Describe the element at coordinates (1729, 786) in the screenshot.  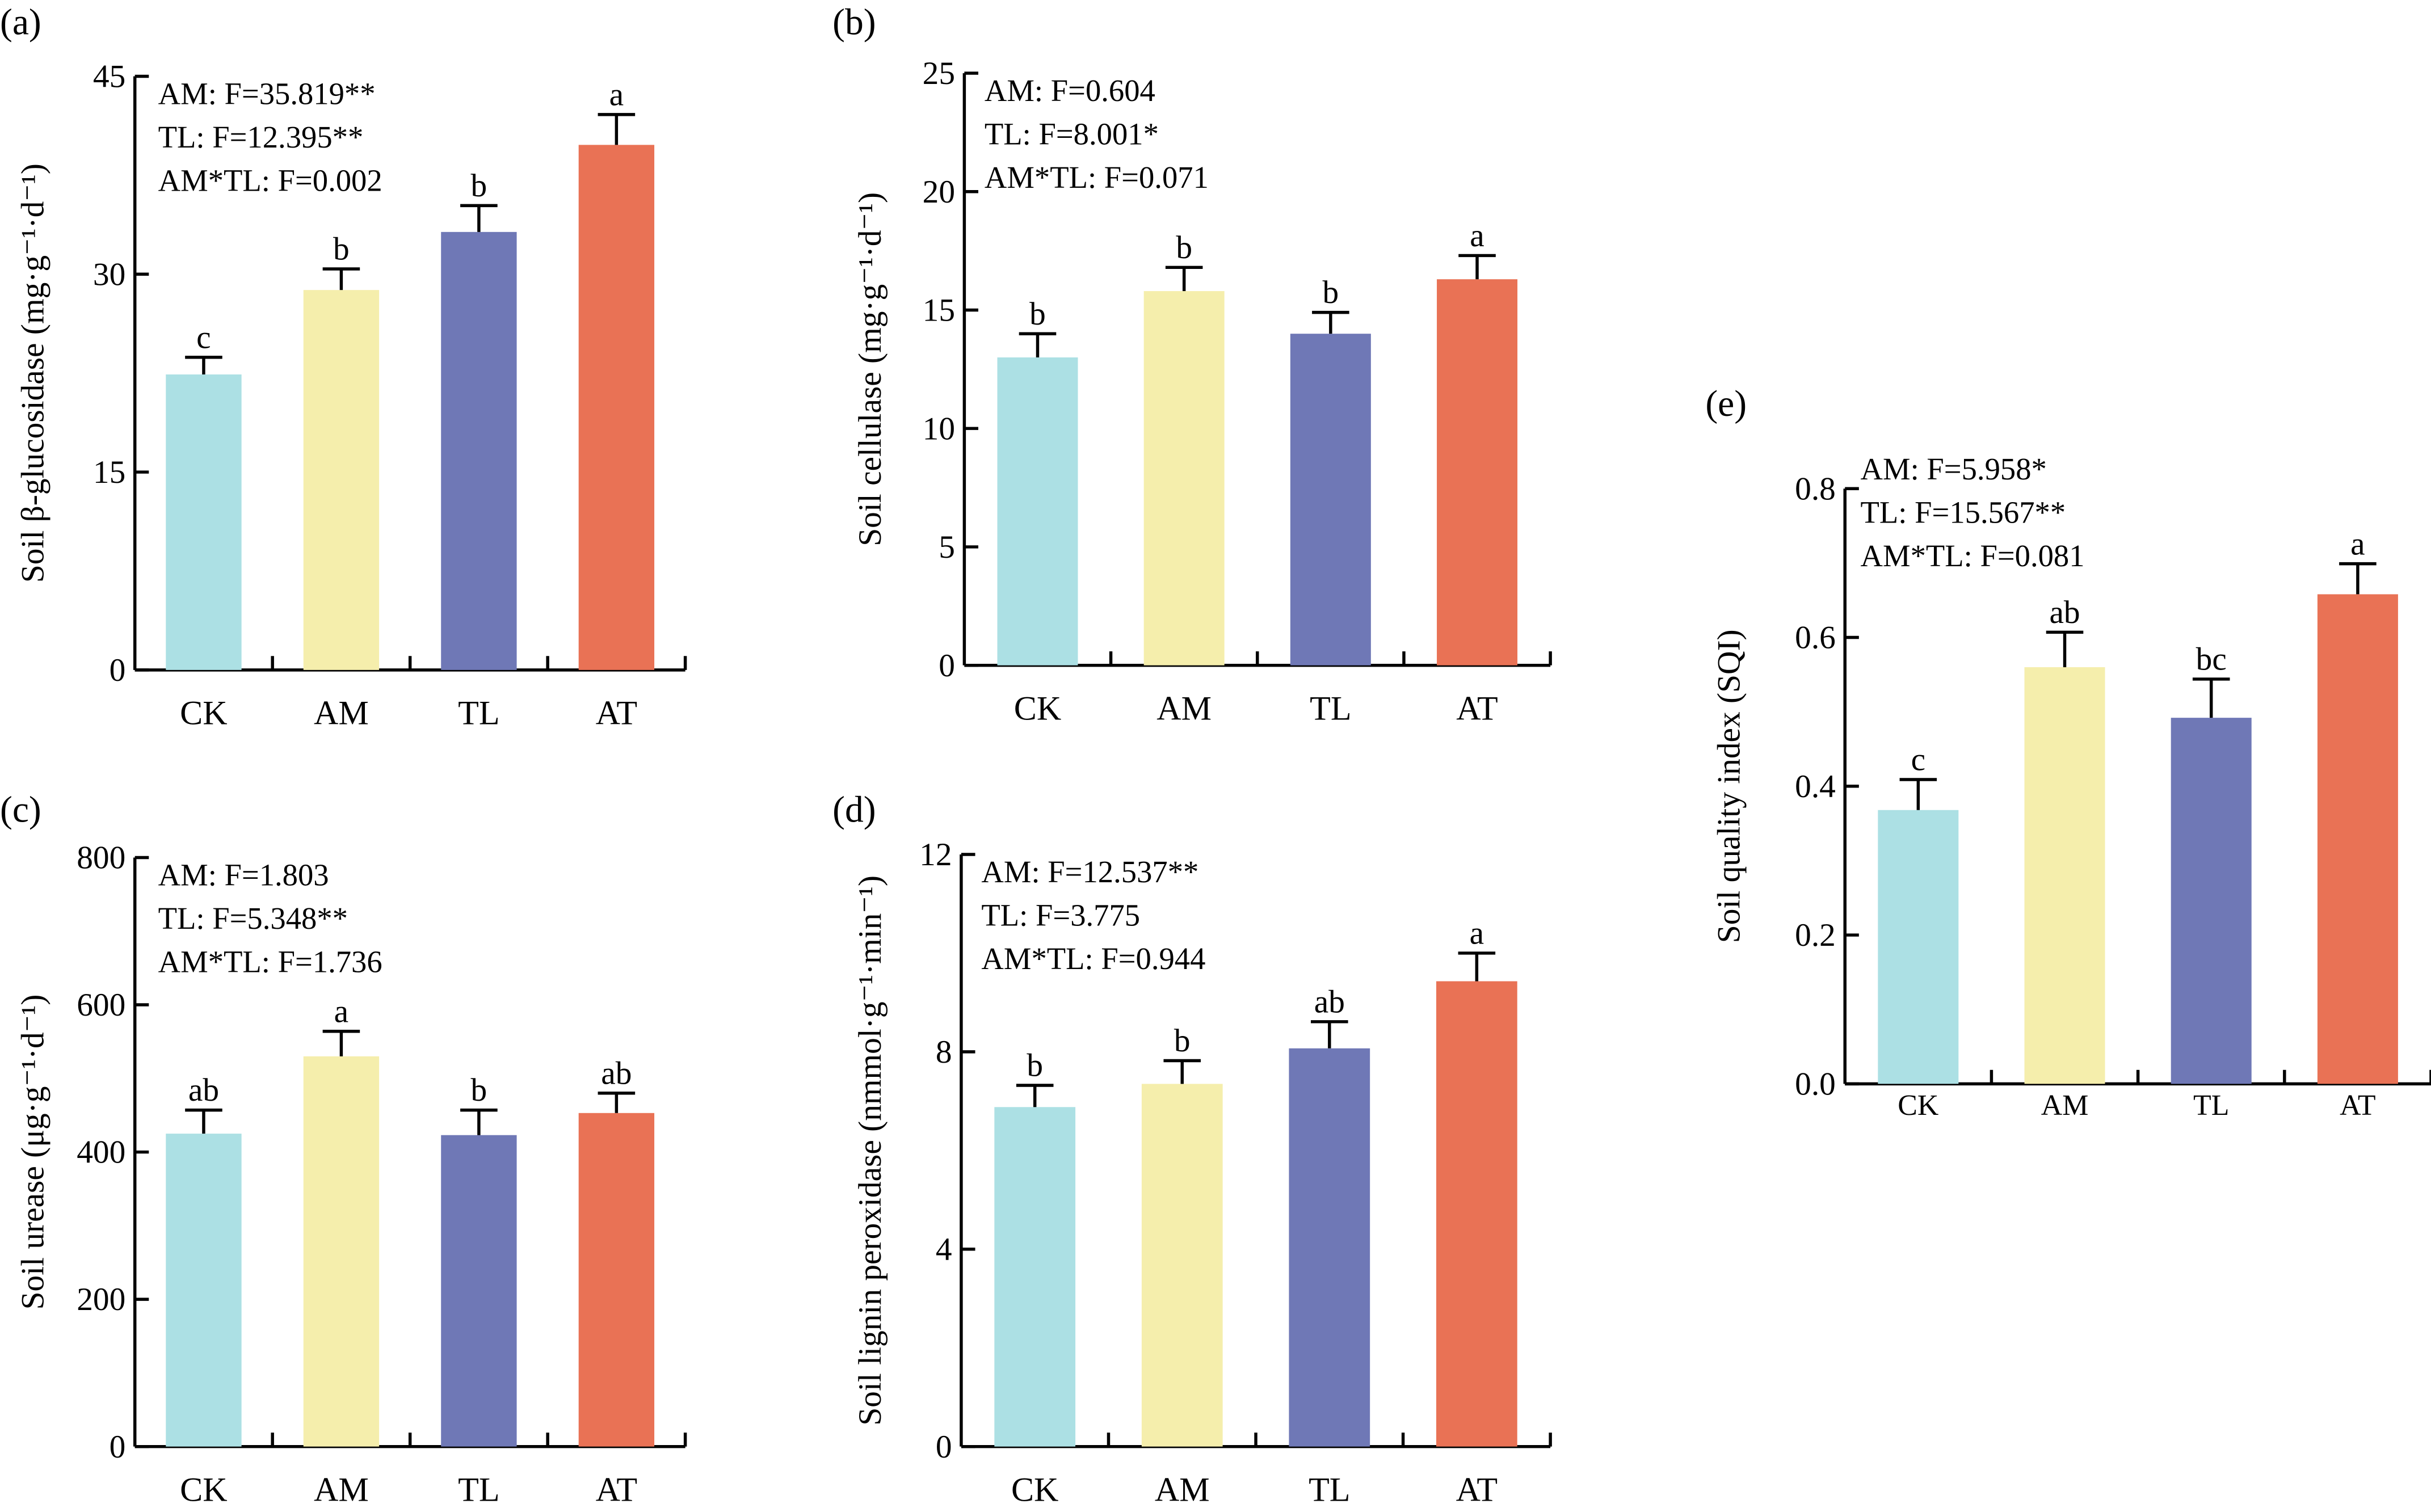
I see `y-axis-label: Soil quality index (SQI)` at that location.